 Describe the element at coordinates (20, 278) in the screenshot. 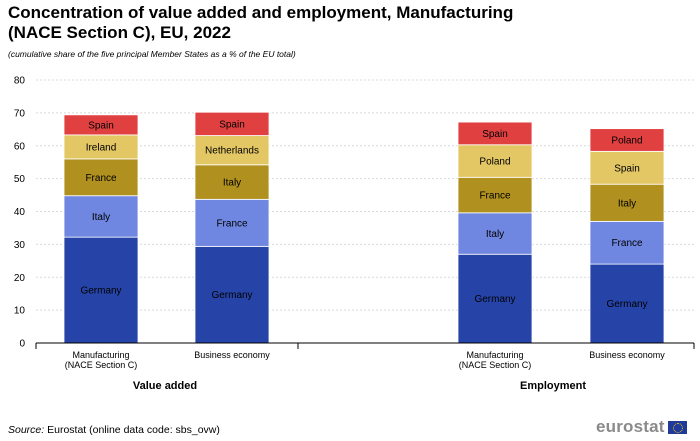

I see `y-tick-label: 20` at that location.